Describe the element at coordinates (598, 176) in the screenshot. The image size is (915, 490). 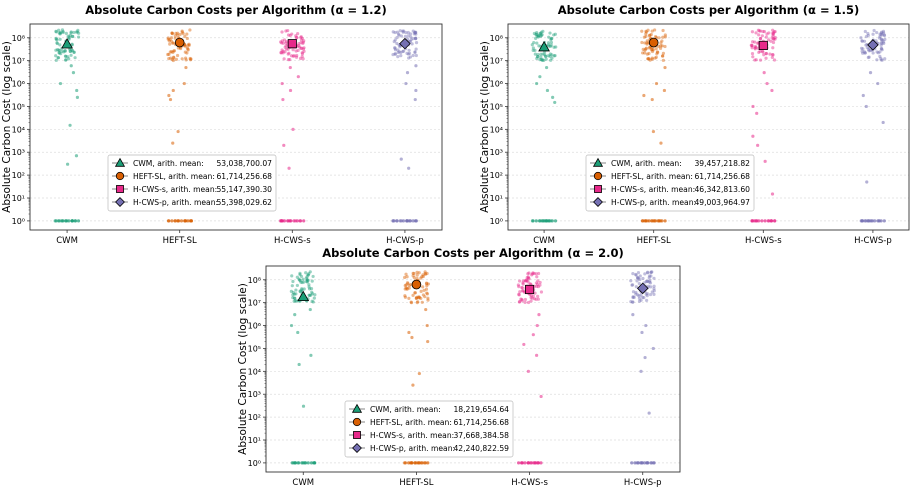
I see `legend-marker-HEFT-SL` at that location.